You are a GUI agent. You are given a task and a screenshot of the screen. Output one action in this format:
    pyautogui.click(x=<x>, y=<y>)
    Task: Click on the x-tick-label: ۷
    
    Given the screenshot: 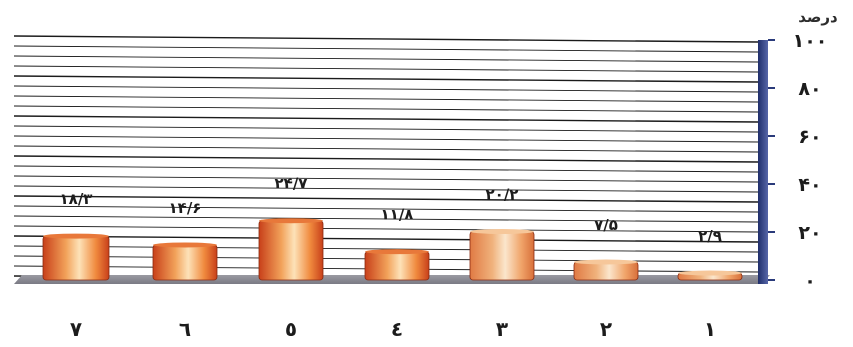 What is the action you would take?
    pyautogui.click(x=76, y=329)
    